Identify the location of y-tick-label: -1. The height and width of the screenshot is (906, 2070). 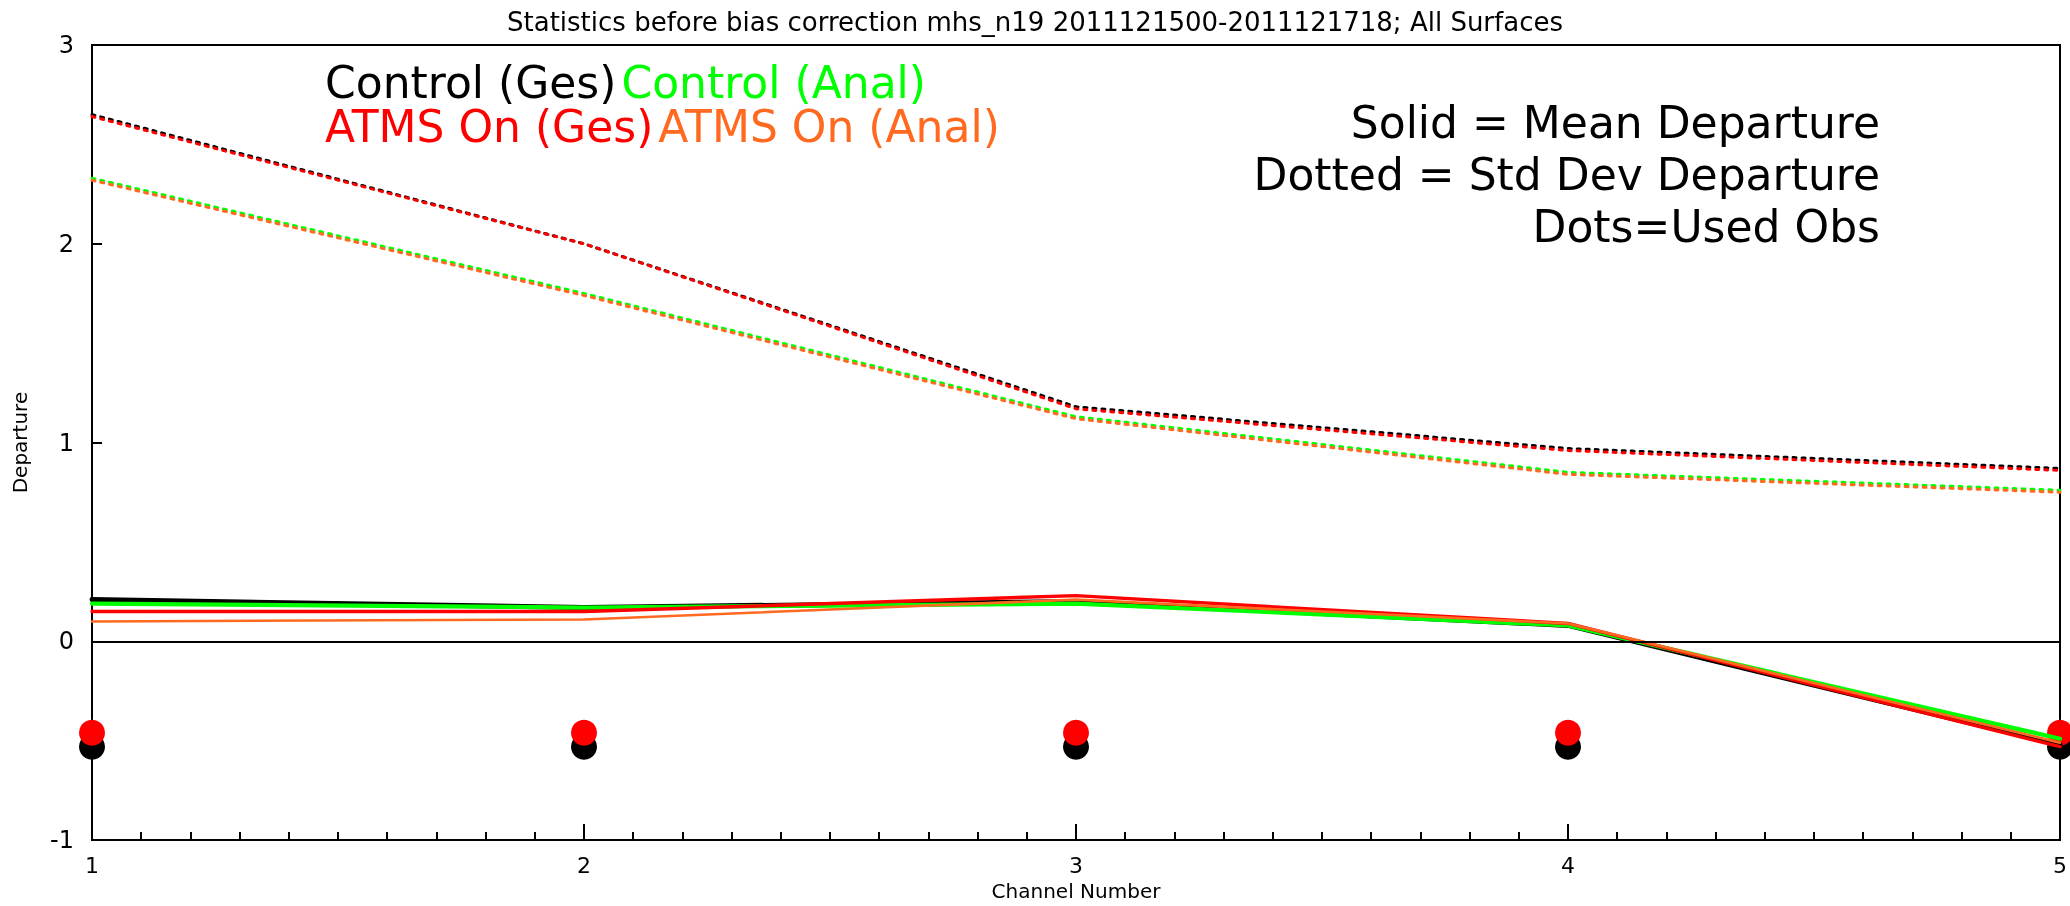
(62, 840).